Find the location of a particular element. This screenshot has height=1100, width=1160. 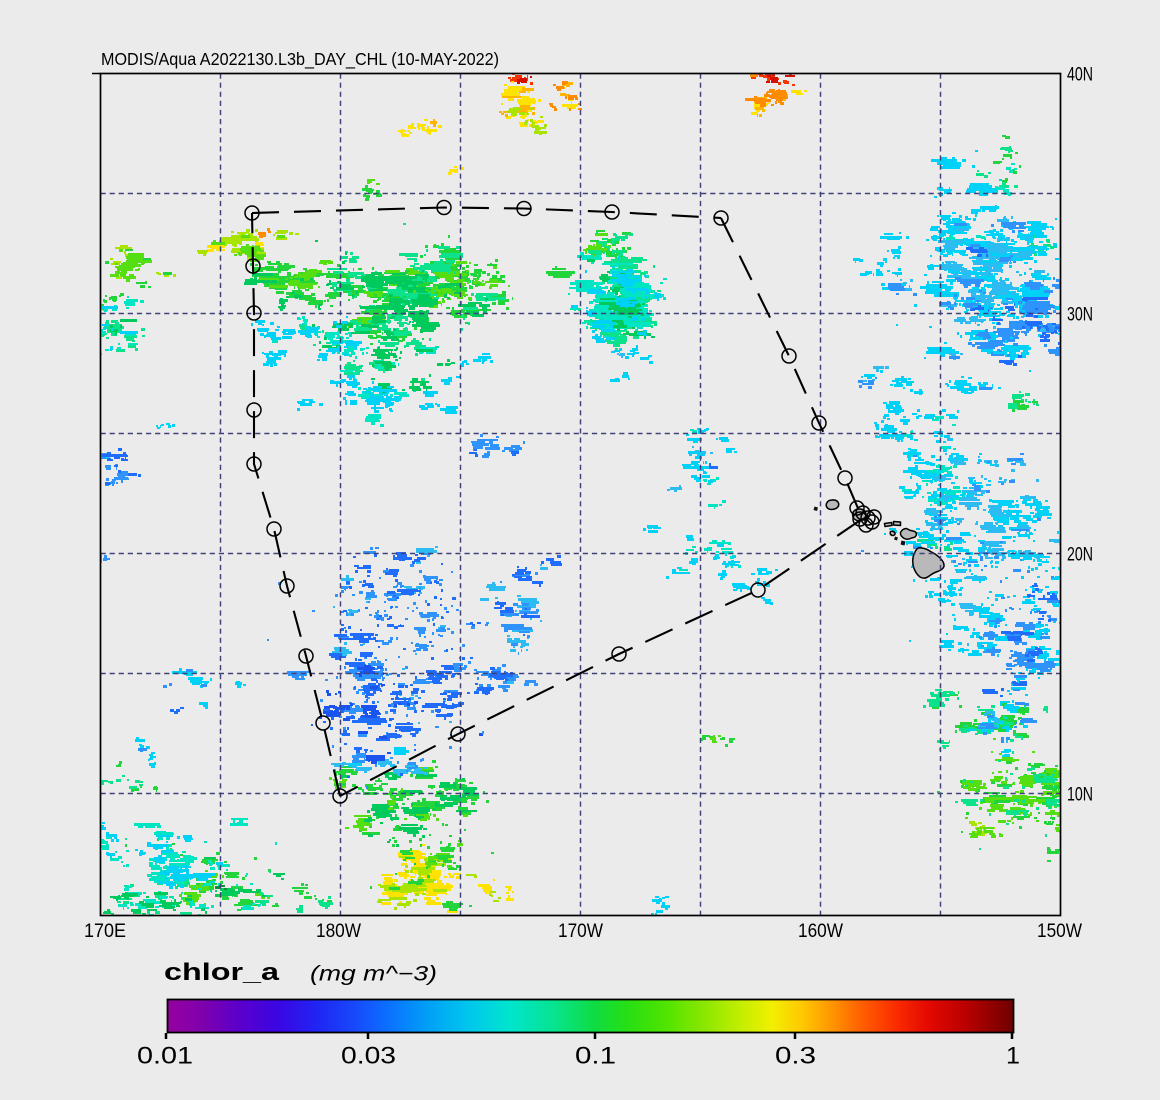

svg-text: 0.01 is located at coordinates (165, 1056).